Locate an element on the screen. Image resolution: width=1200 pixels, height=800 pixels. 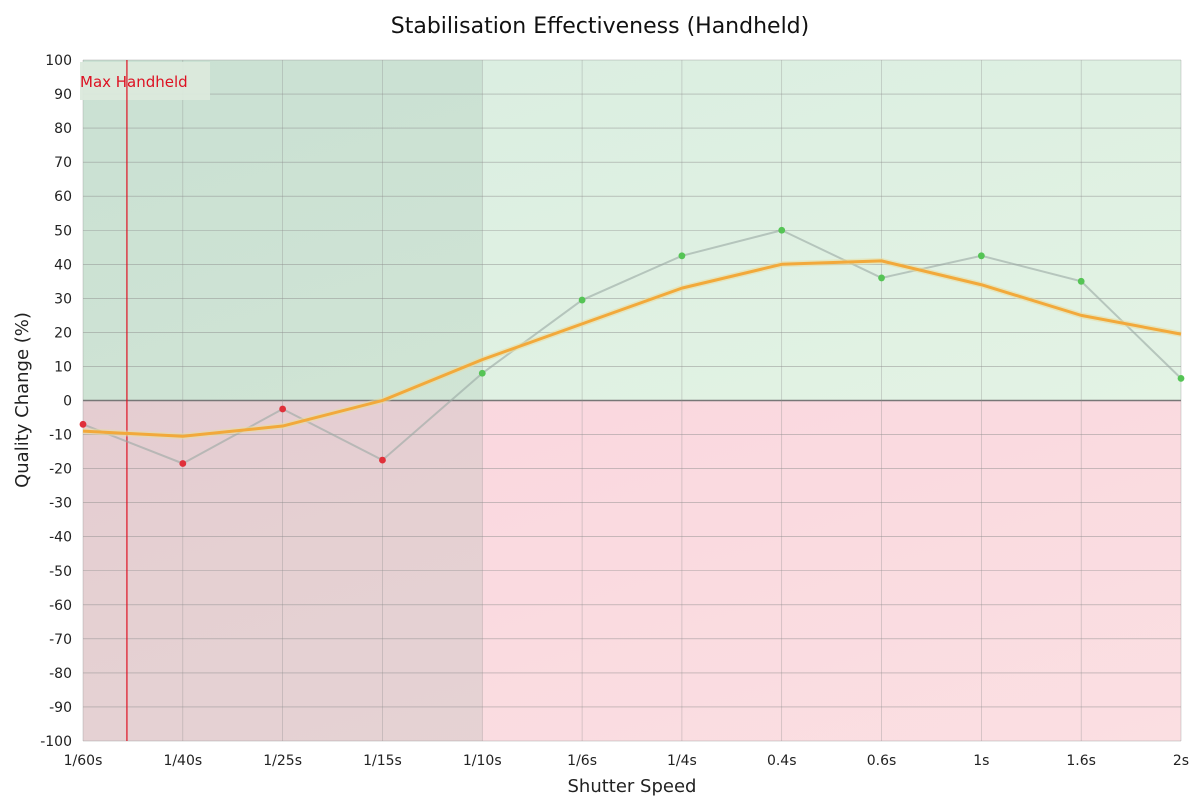
y-tick-label: -70 is located at coordinates (60, 640).